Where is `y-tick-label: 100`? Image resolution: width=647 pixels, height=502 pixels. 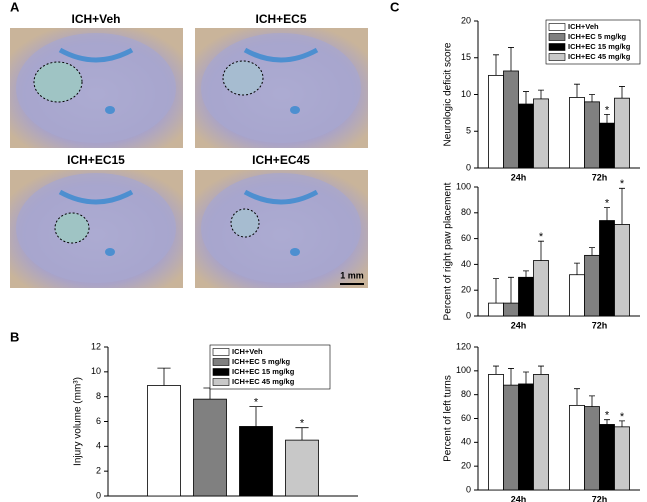
y-tick-label: 100 is located at coordinates (463, 186).